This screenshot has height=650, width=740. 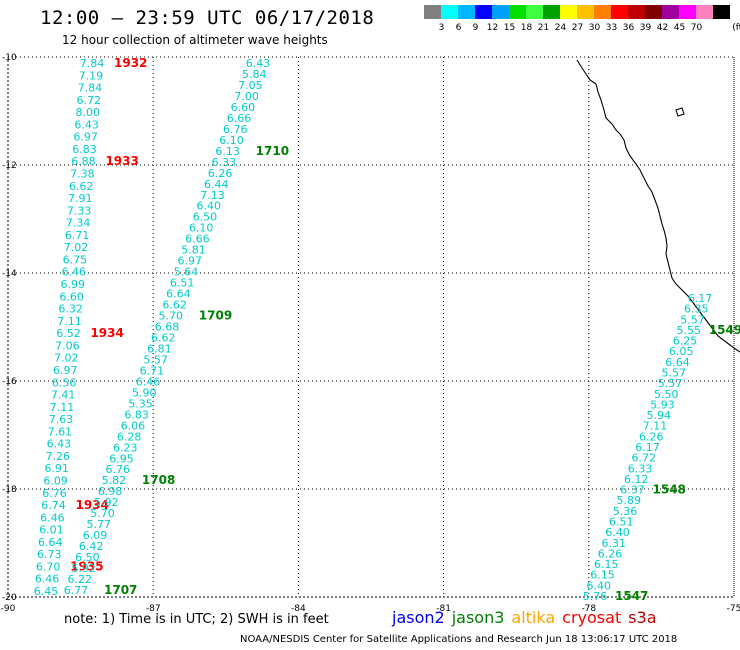 What do you see at coordinates (533, 617) in the screenshot?
I see `legend-altika: altika` at bounding box center [533, 617].